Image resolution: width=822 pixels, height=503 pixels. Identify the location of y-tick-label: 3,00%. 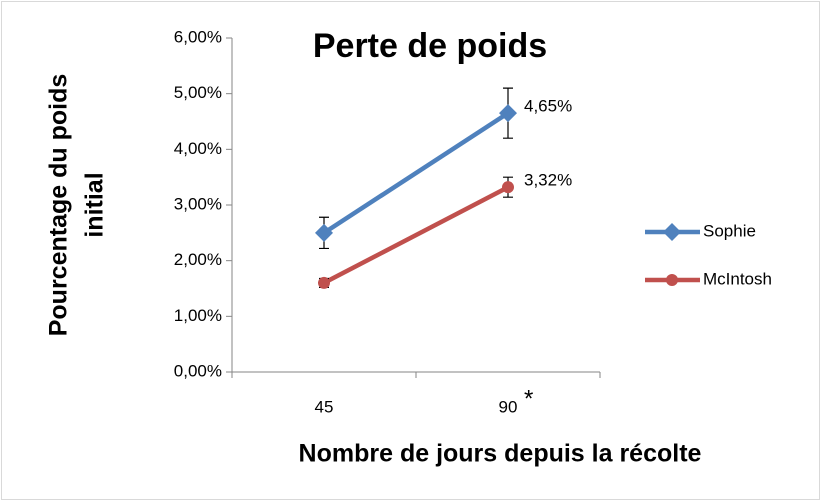
(198, 203).